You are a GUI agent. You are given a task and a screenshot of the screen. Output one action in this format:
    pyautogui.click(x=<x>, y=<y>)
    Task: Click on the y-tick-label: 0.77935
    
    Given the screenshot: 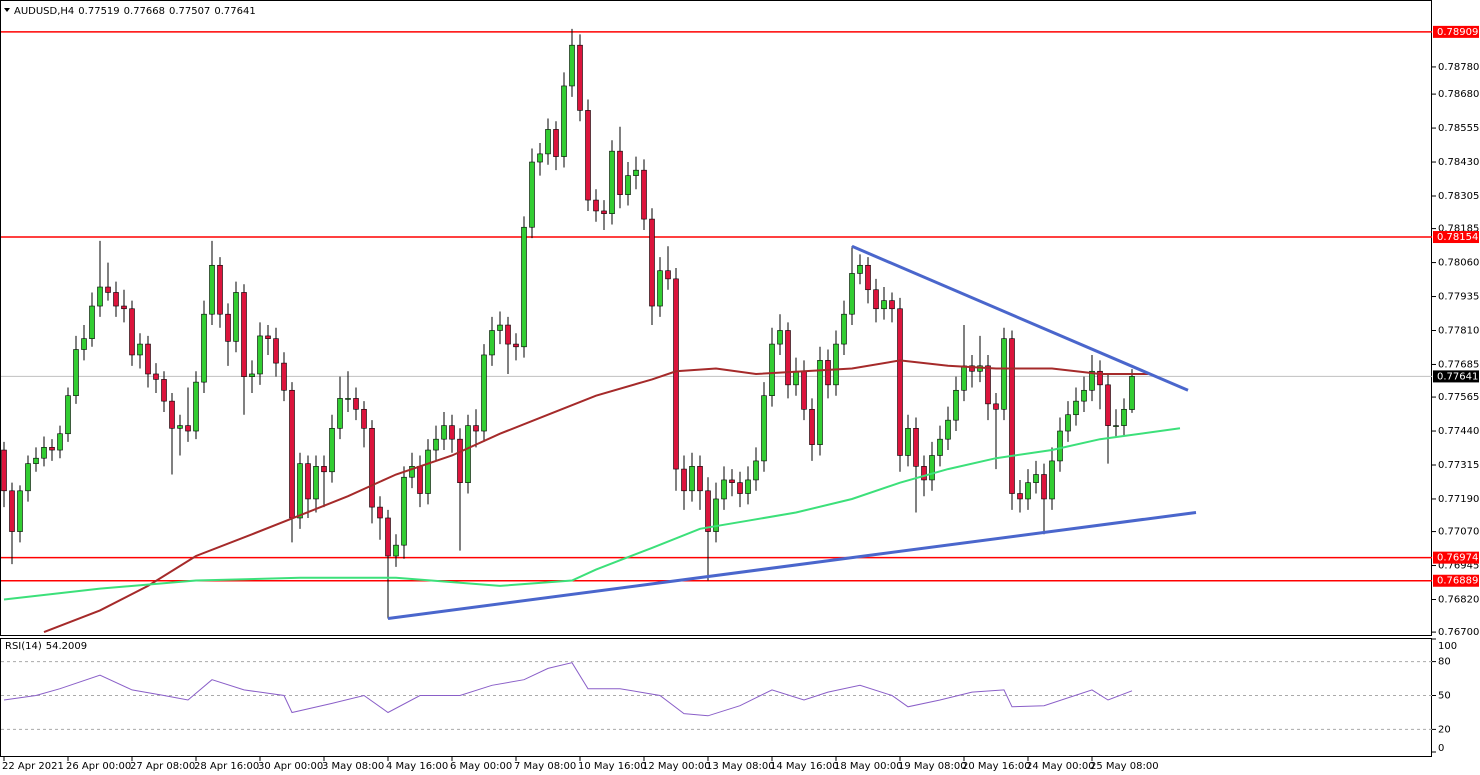 What is the action you would take?
    pyautogui.click(x=1458, y=297)
    